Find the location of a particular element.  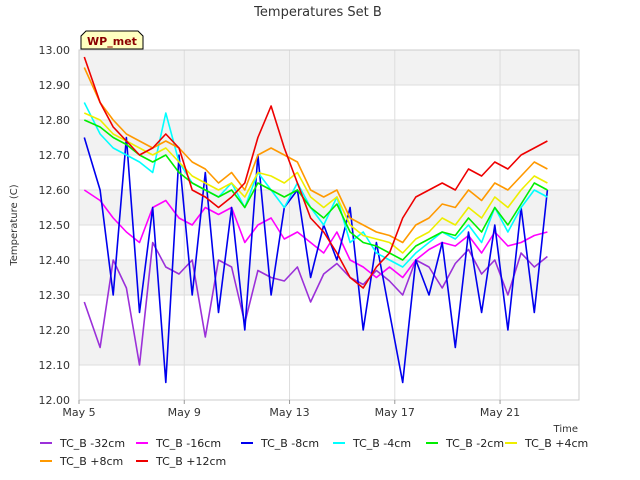

x-tick-label: May 13 is located at coordinates (289, 412).